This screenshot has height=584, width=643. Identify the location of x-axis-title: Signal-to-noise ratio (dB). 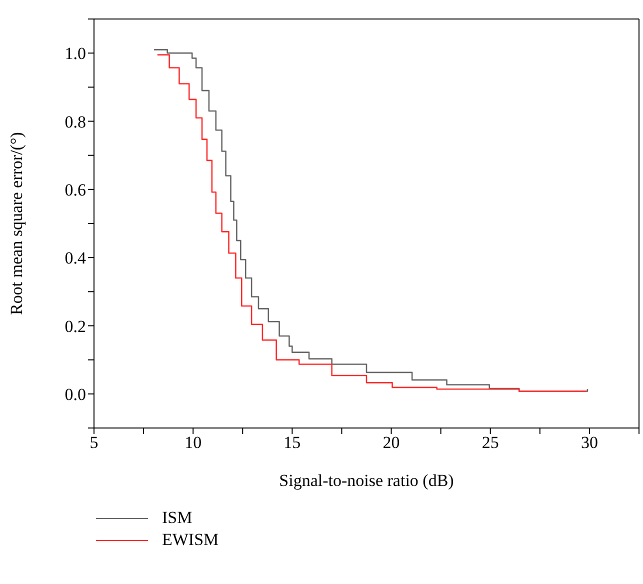
(366, 480).